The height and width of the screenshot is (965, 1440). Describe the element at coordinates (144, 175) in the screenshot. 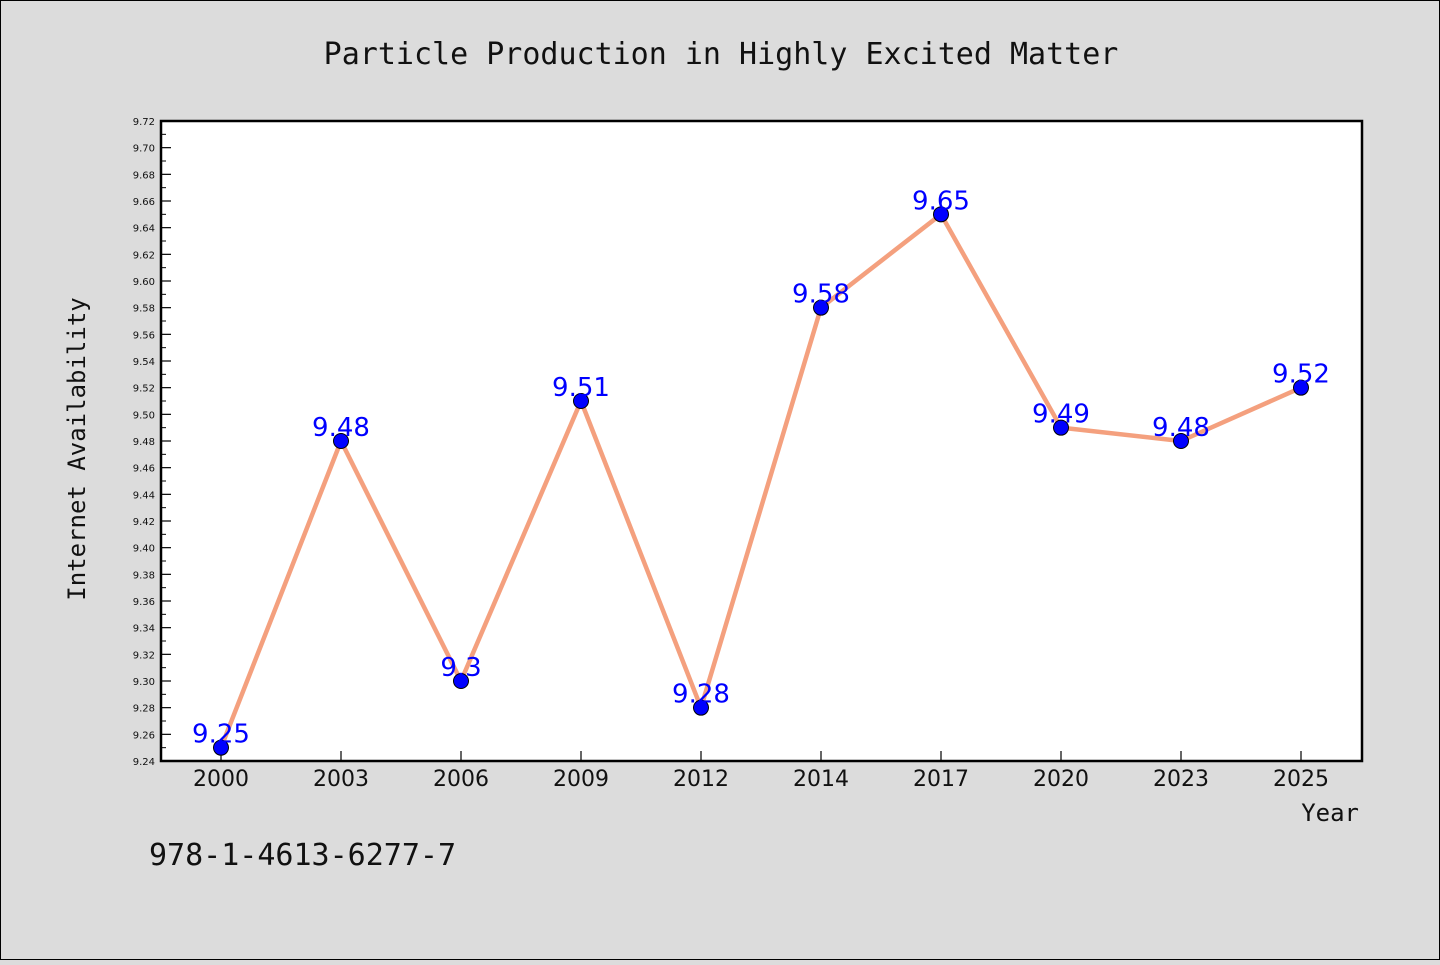

I see `y-tick-label: 9.68` at that location.